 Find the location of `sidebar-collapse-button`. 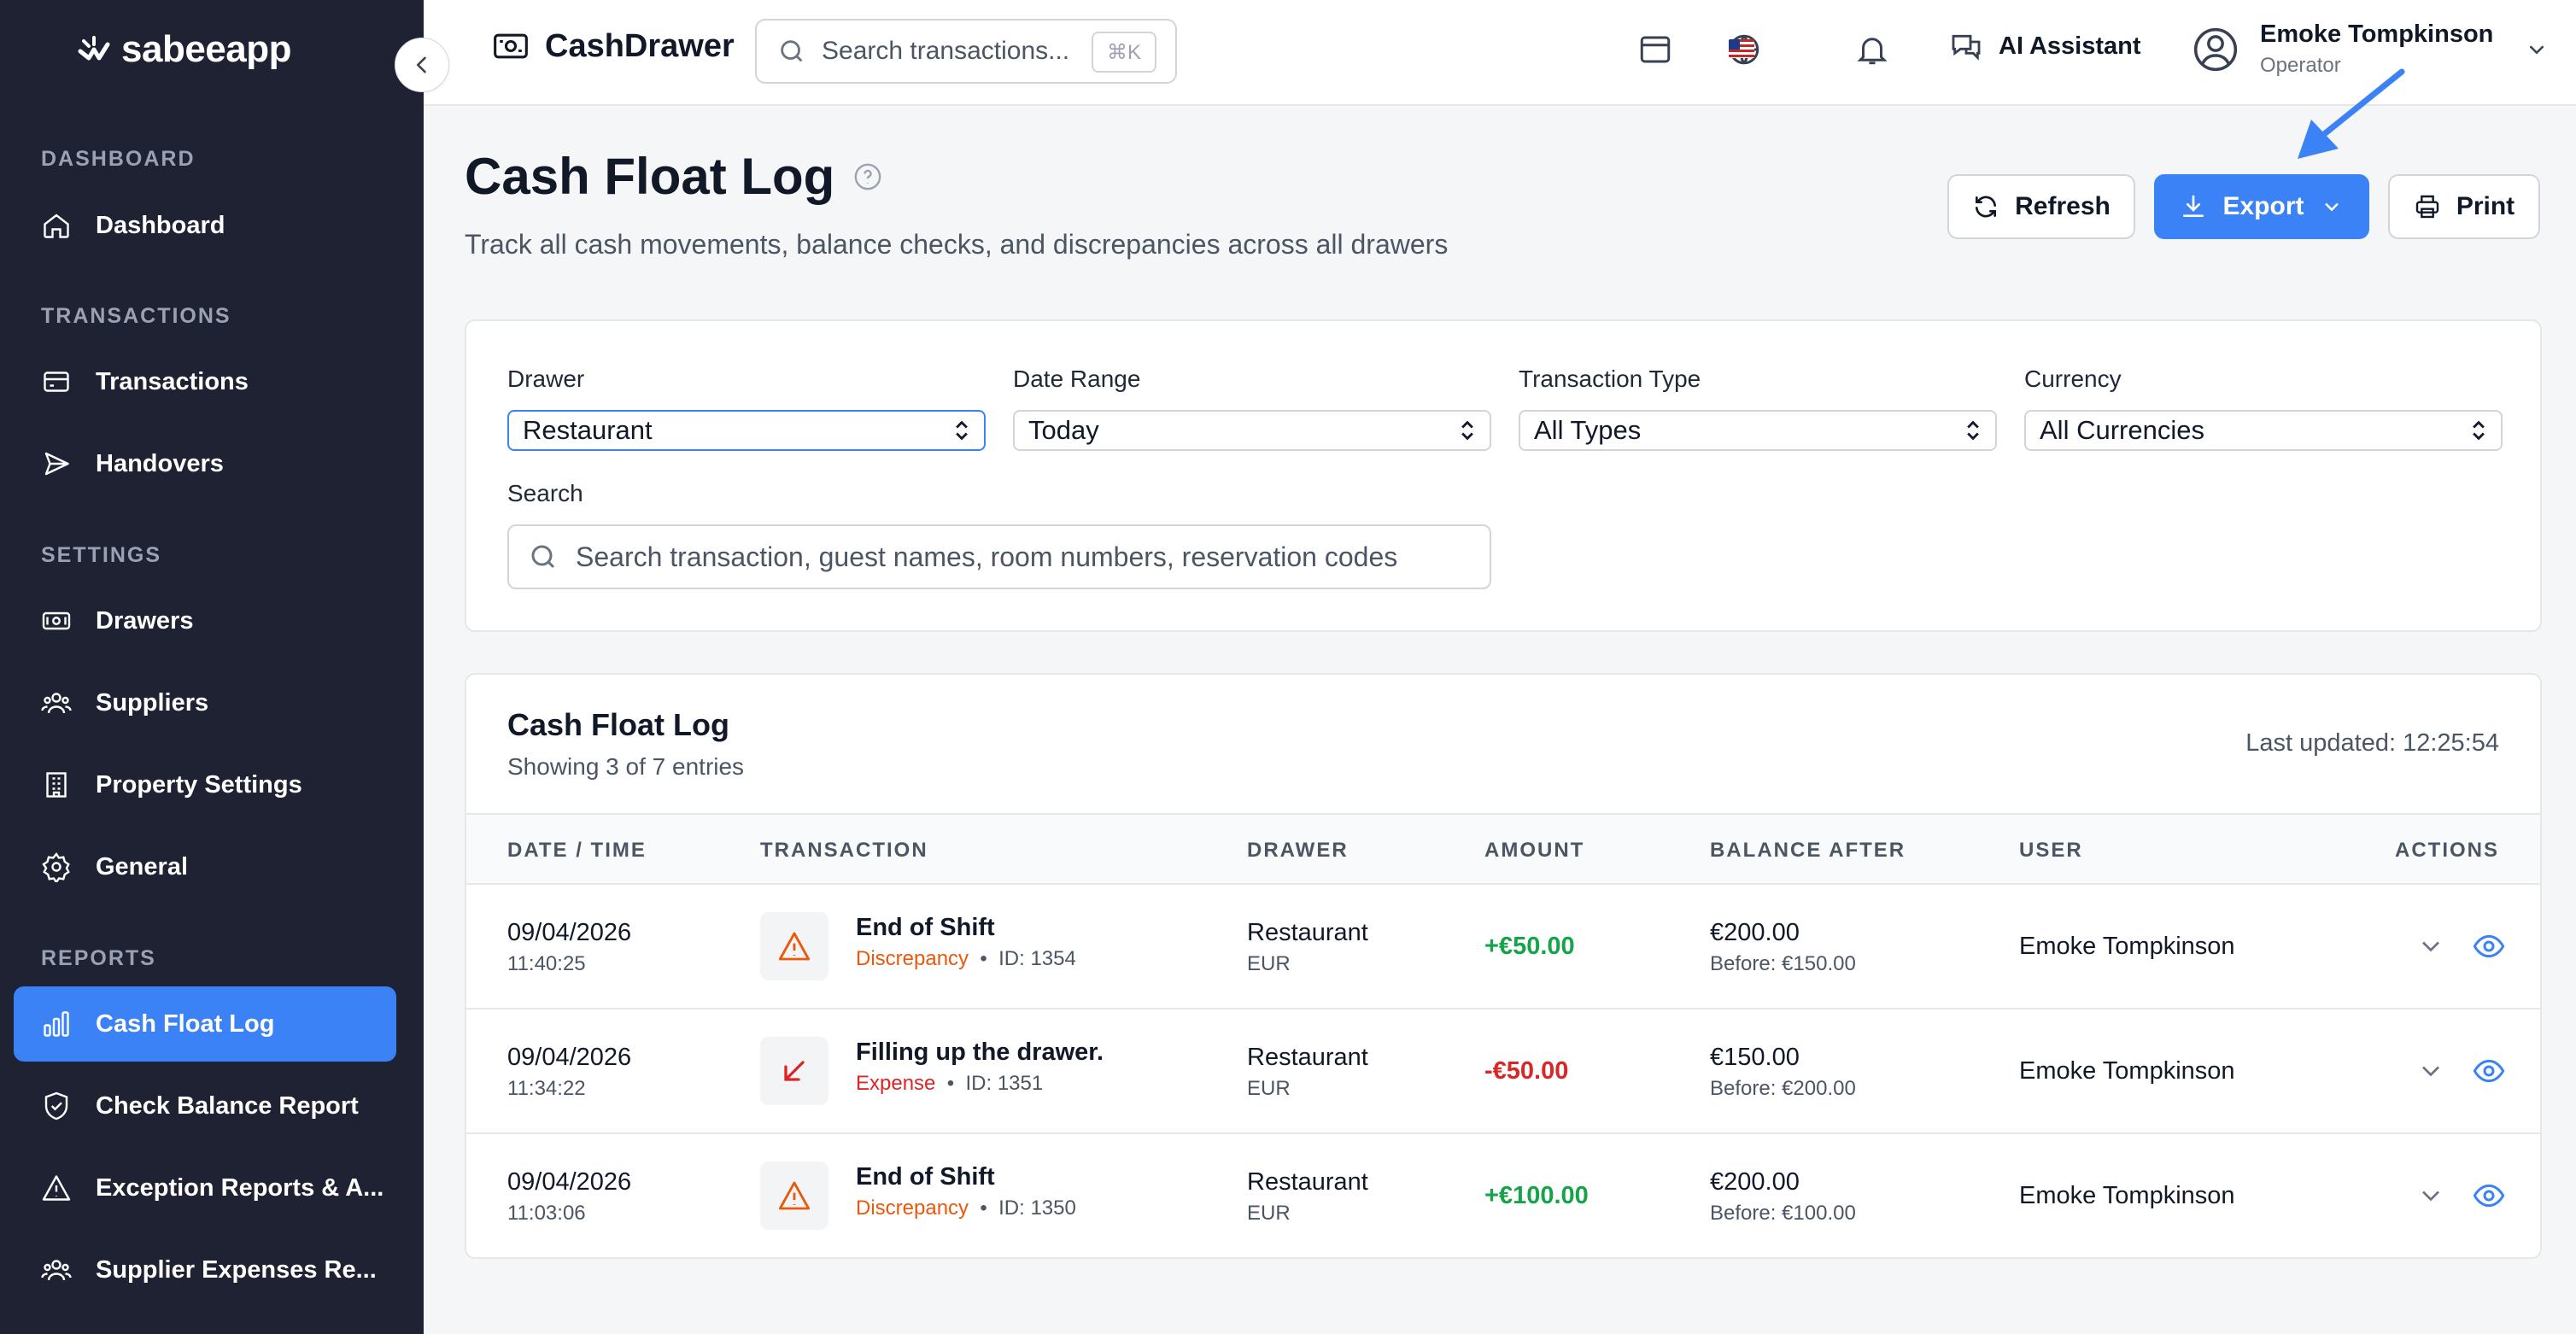

sidebar-collapse-button is located at coordinates (422, 65).